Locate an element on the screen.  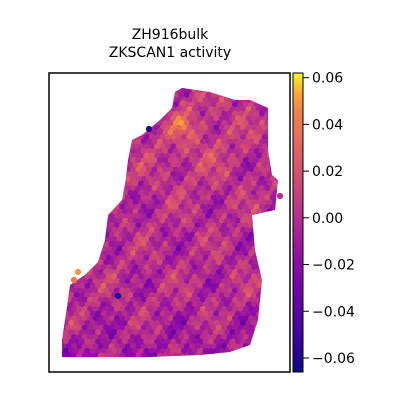
hex-spot-outlier is located at coordinates (160, 131).